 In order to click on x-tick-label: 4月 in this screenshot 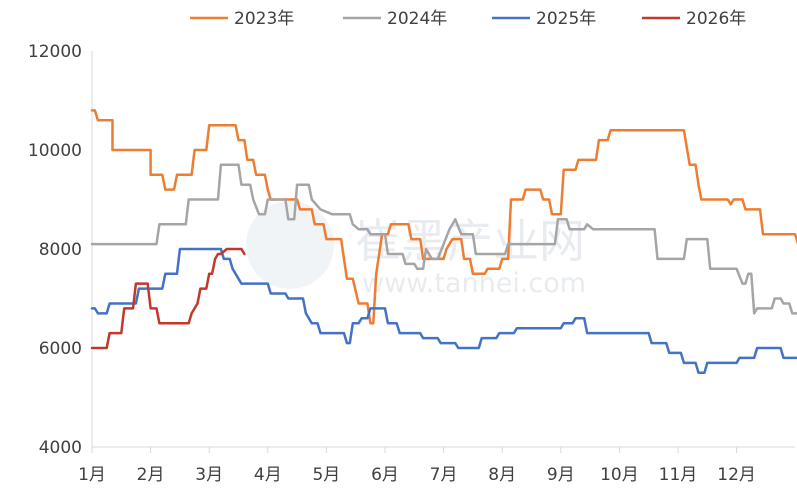, I will do `click(268, 475)`.